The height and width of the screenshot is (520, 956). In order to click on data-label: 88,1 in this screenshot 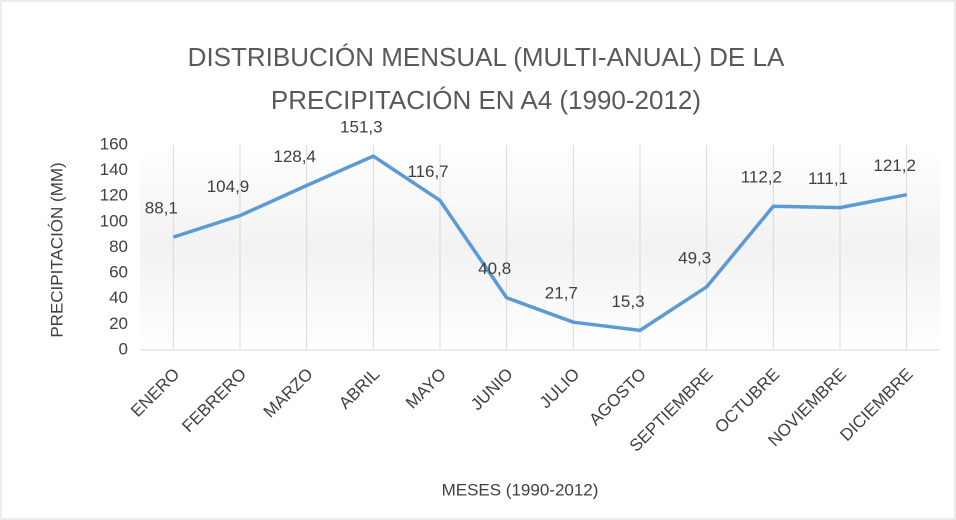, I will do `click(161, 208)`.